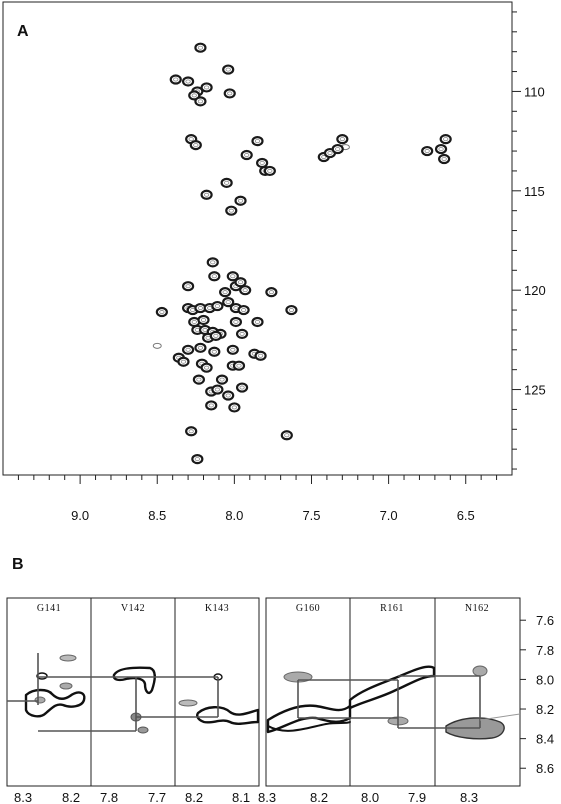 The image size is (561, 804). I want to click on panel-b-right-frame, so click(393, 692).